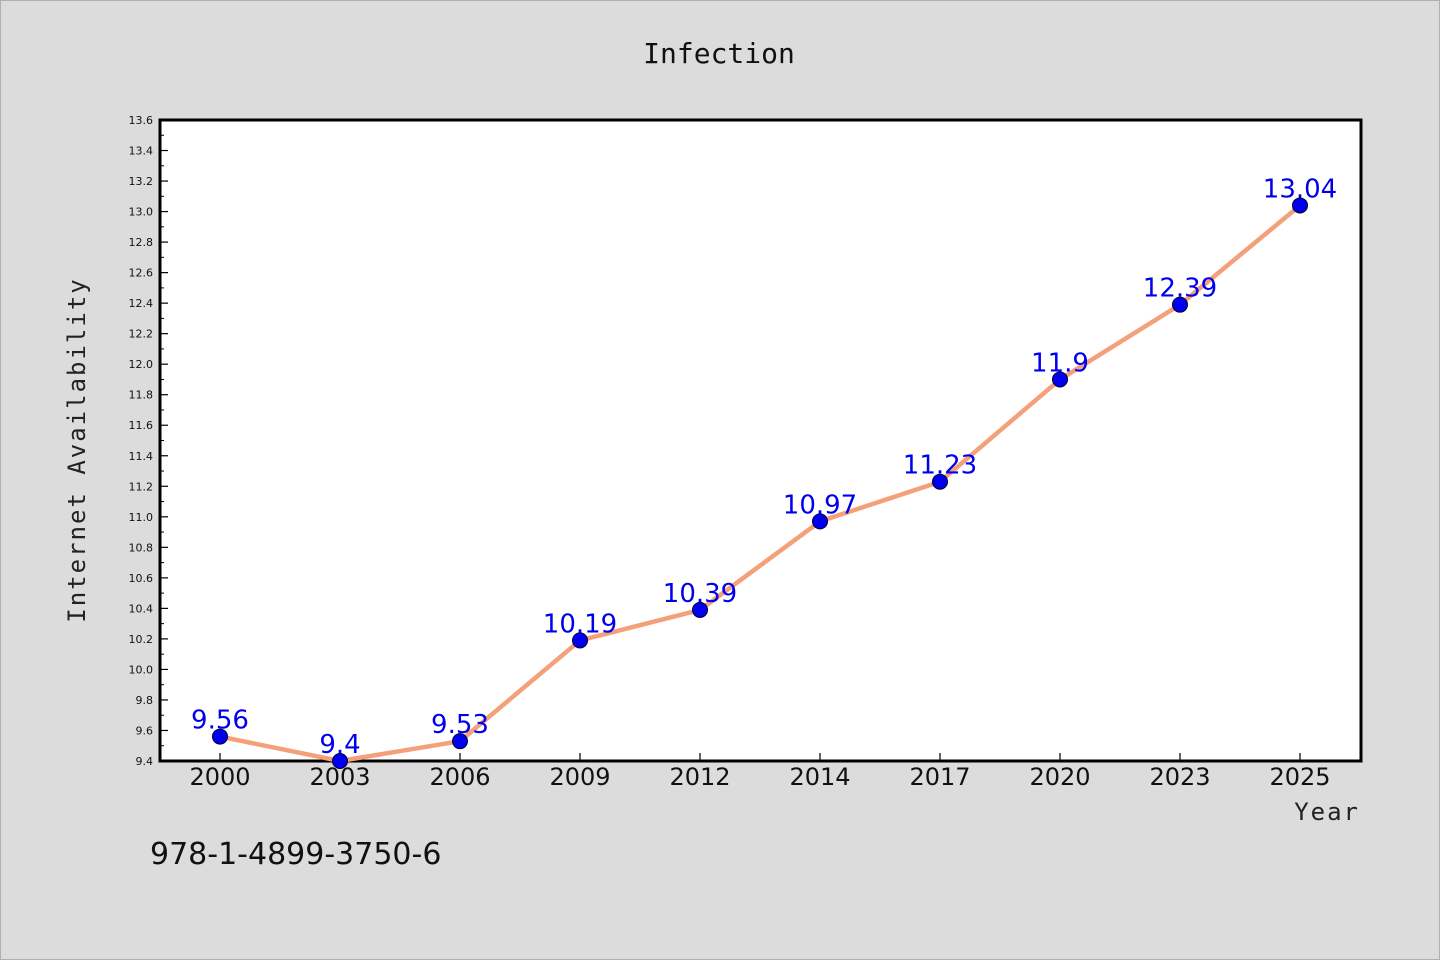 This screenshot has width=1440, height=960. I want to click on x-tick-label: 2009, so click(579, 777).